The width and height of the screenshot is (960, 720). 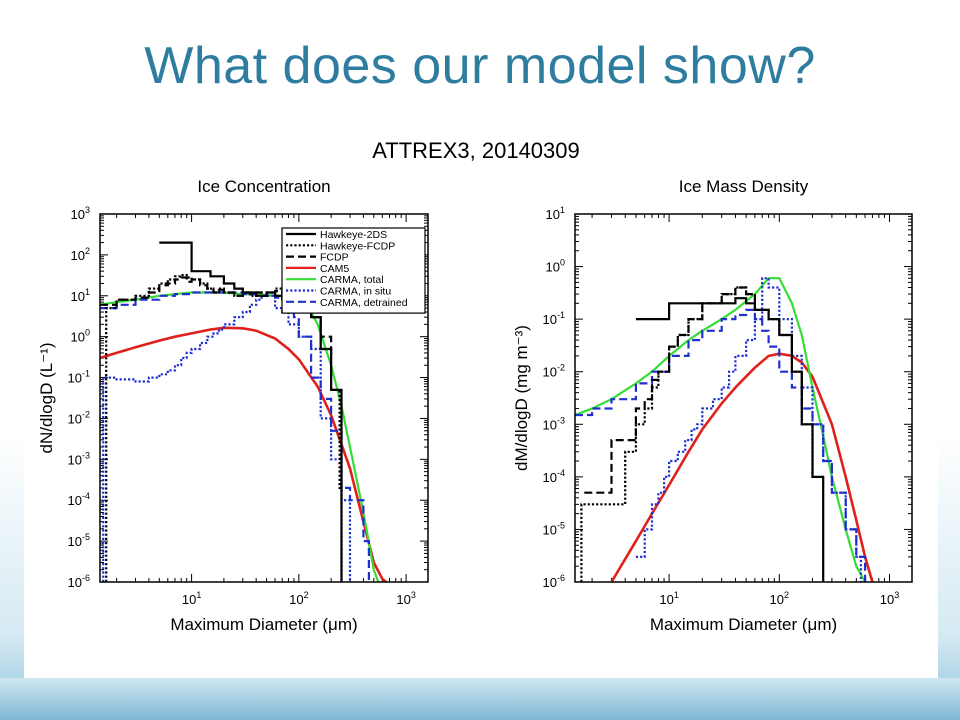 What do you see at coordinates (334, 269) in the screenshot?
I see `legend-label: CAM5` at bounding box center [334, 269].